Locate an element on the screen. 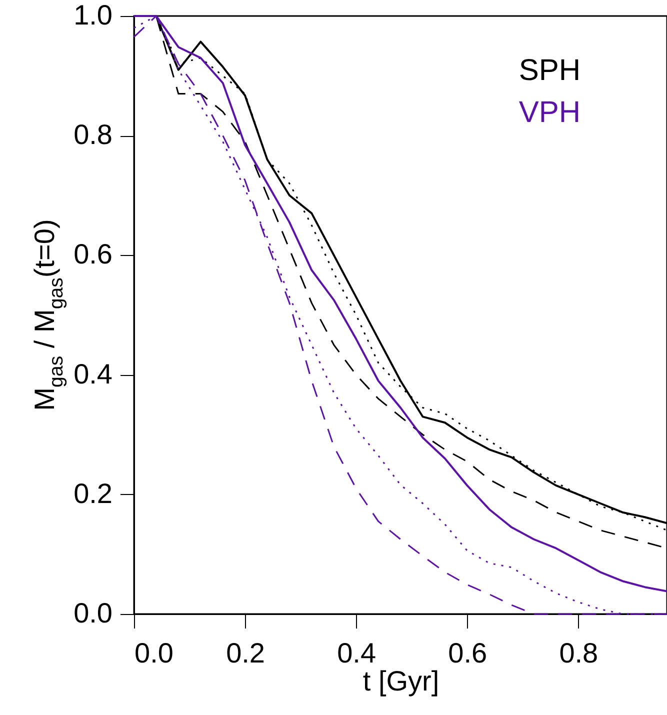 The width and height of the screenshot is (667, 715). x-tick-label: 0.6 is located at coordinates (468, 653).